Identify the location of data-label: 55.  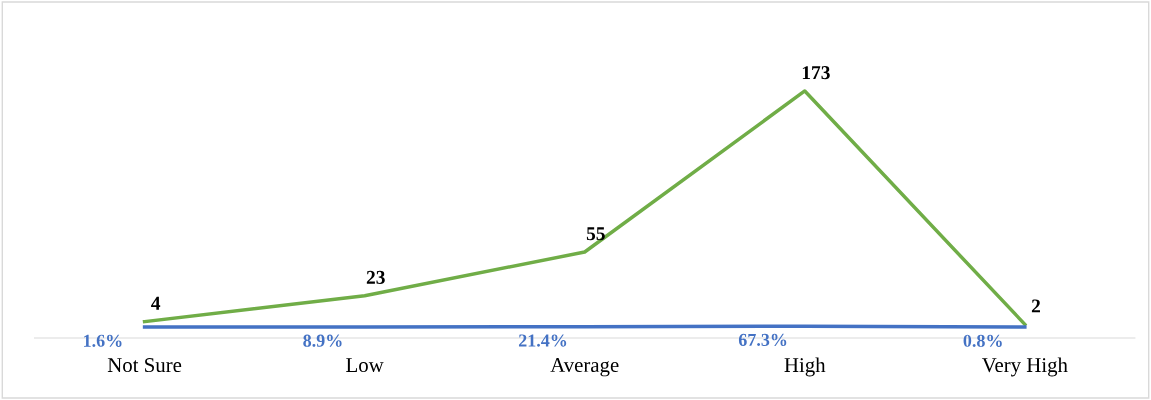
(595, 234).